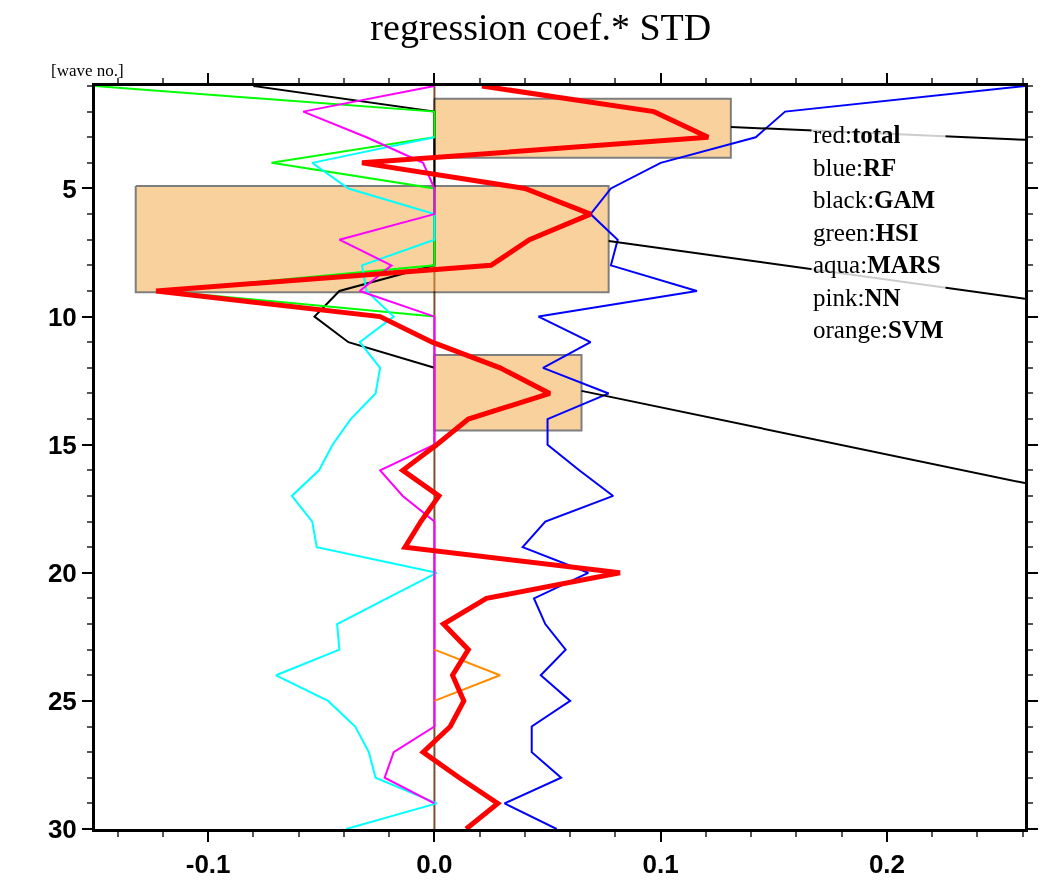 The image size is (1040, 896). Describe the element at coordinates (62, 829) in the screenshot. I see `y-tick-label: 30` at that location.